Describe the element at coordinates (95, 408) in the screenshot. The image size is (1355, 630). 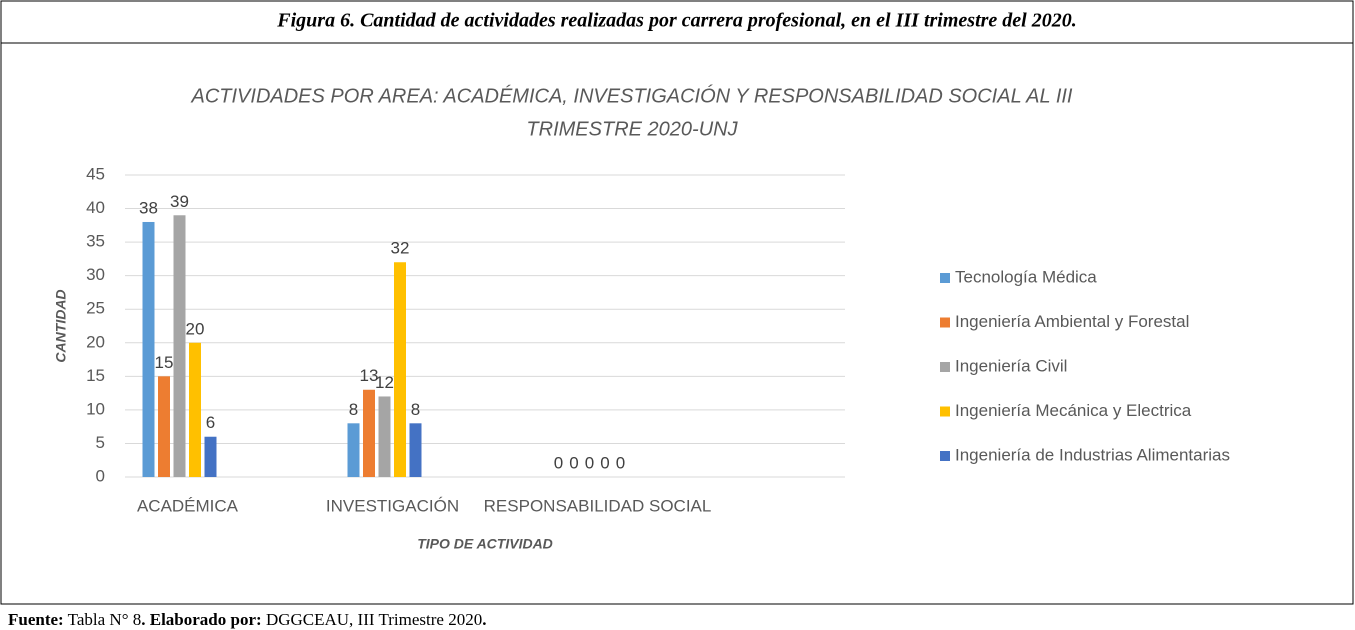
I see `y-tick-label: 10` at that location.